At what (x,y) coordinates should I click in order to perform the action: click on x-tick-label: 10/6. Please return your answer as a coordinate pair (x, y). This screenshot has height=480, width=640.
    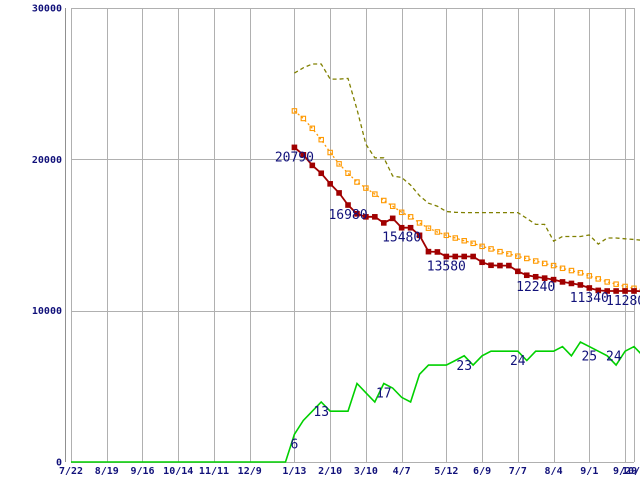
    Looking at the image, I should click on (631, 471).